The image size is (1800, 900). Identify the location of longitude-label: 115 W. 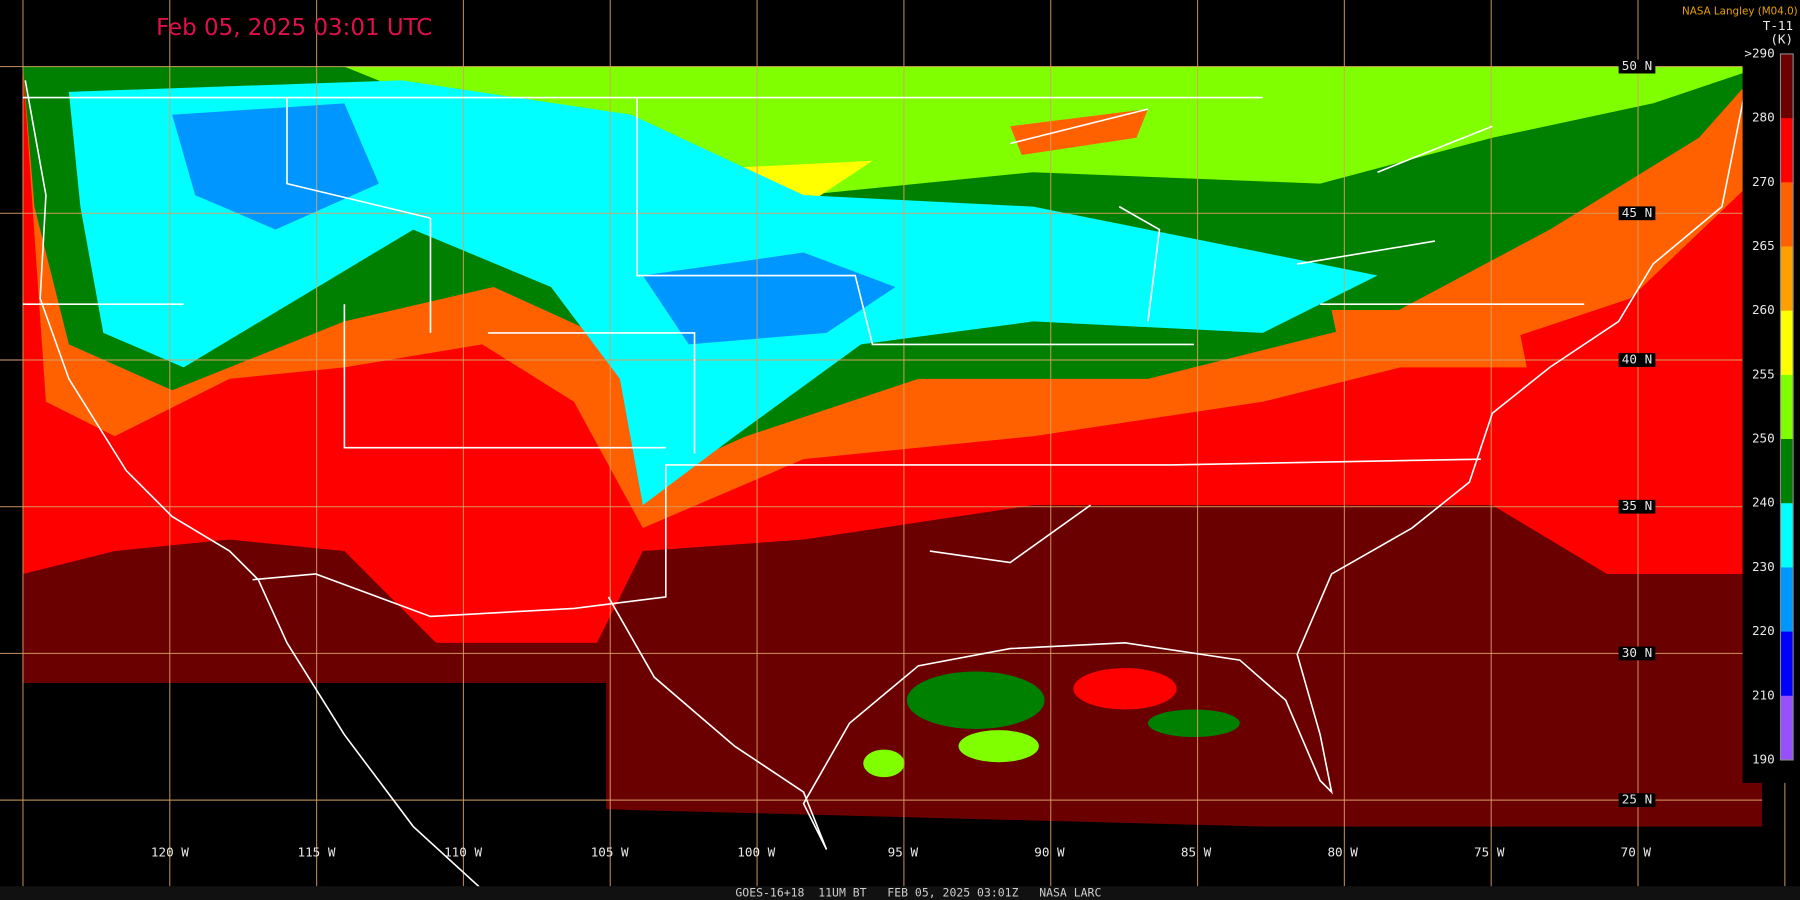
(317, 851).